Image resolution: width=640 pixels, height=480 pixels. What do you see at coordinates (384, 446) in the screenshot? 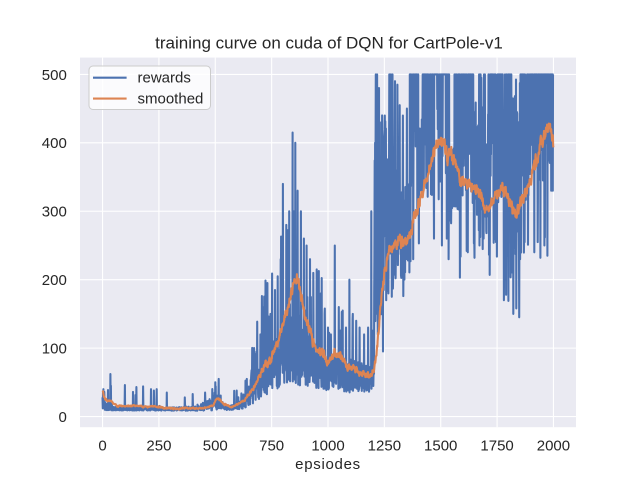
I see `svg-text: 1250` at bounding box center [384, 446].